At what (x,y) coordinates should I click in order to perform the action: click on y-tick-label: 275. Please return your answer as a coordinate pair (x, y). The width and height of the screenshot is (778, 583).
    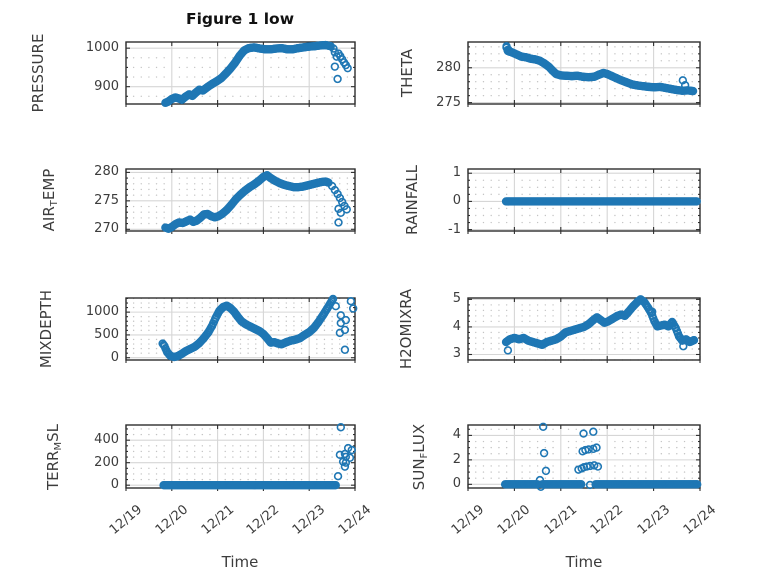
    Looking at the image, I should click on (448, 102).